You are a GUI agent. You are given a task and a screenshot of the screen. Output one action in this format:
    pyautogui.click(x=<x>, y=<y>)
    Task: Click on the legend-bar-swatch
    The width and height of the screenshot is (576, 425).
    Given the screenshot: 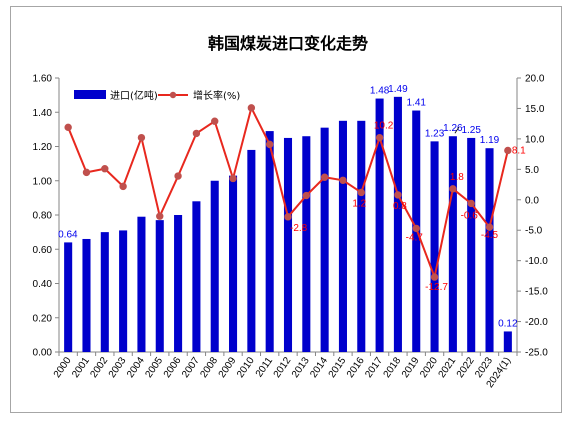 What is the action you would take?
    pyautogui.click(x=90, y=94)
    